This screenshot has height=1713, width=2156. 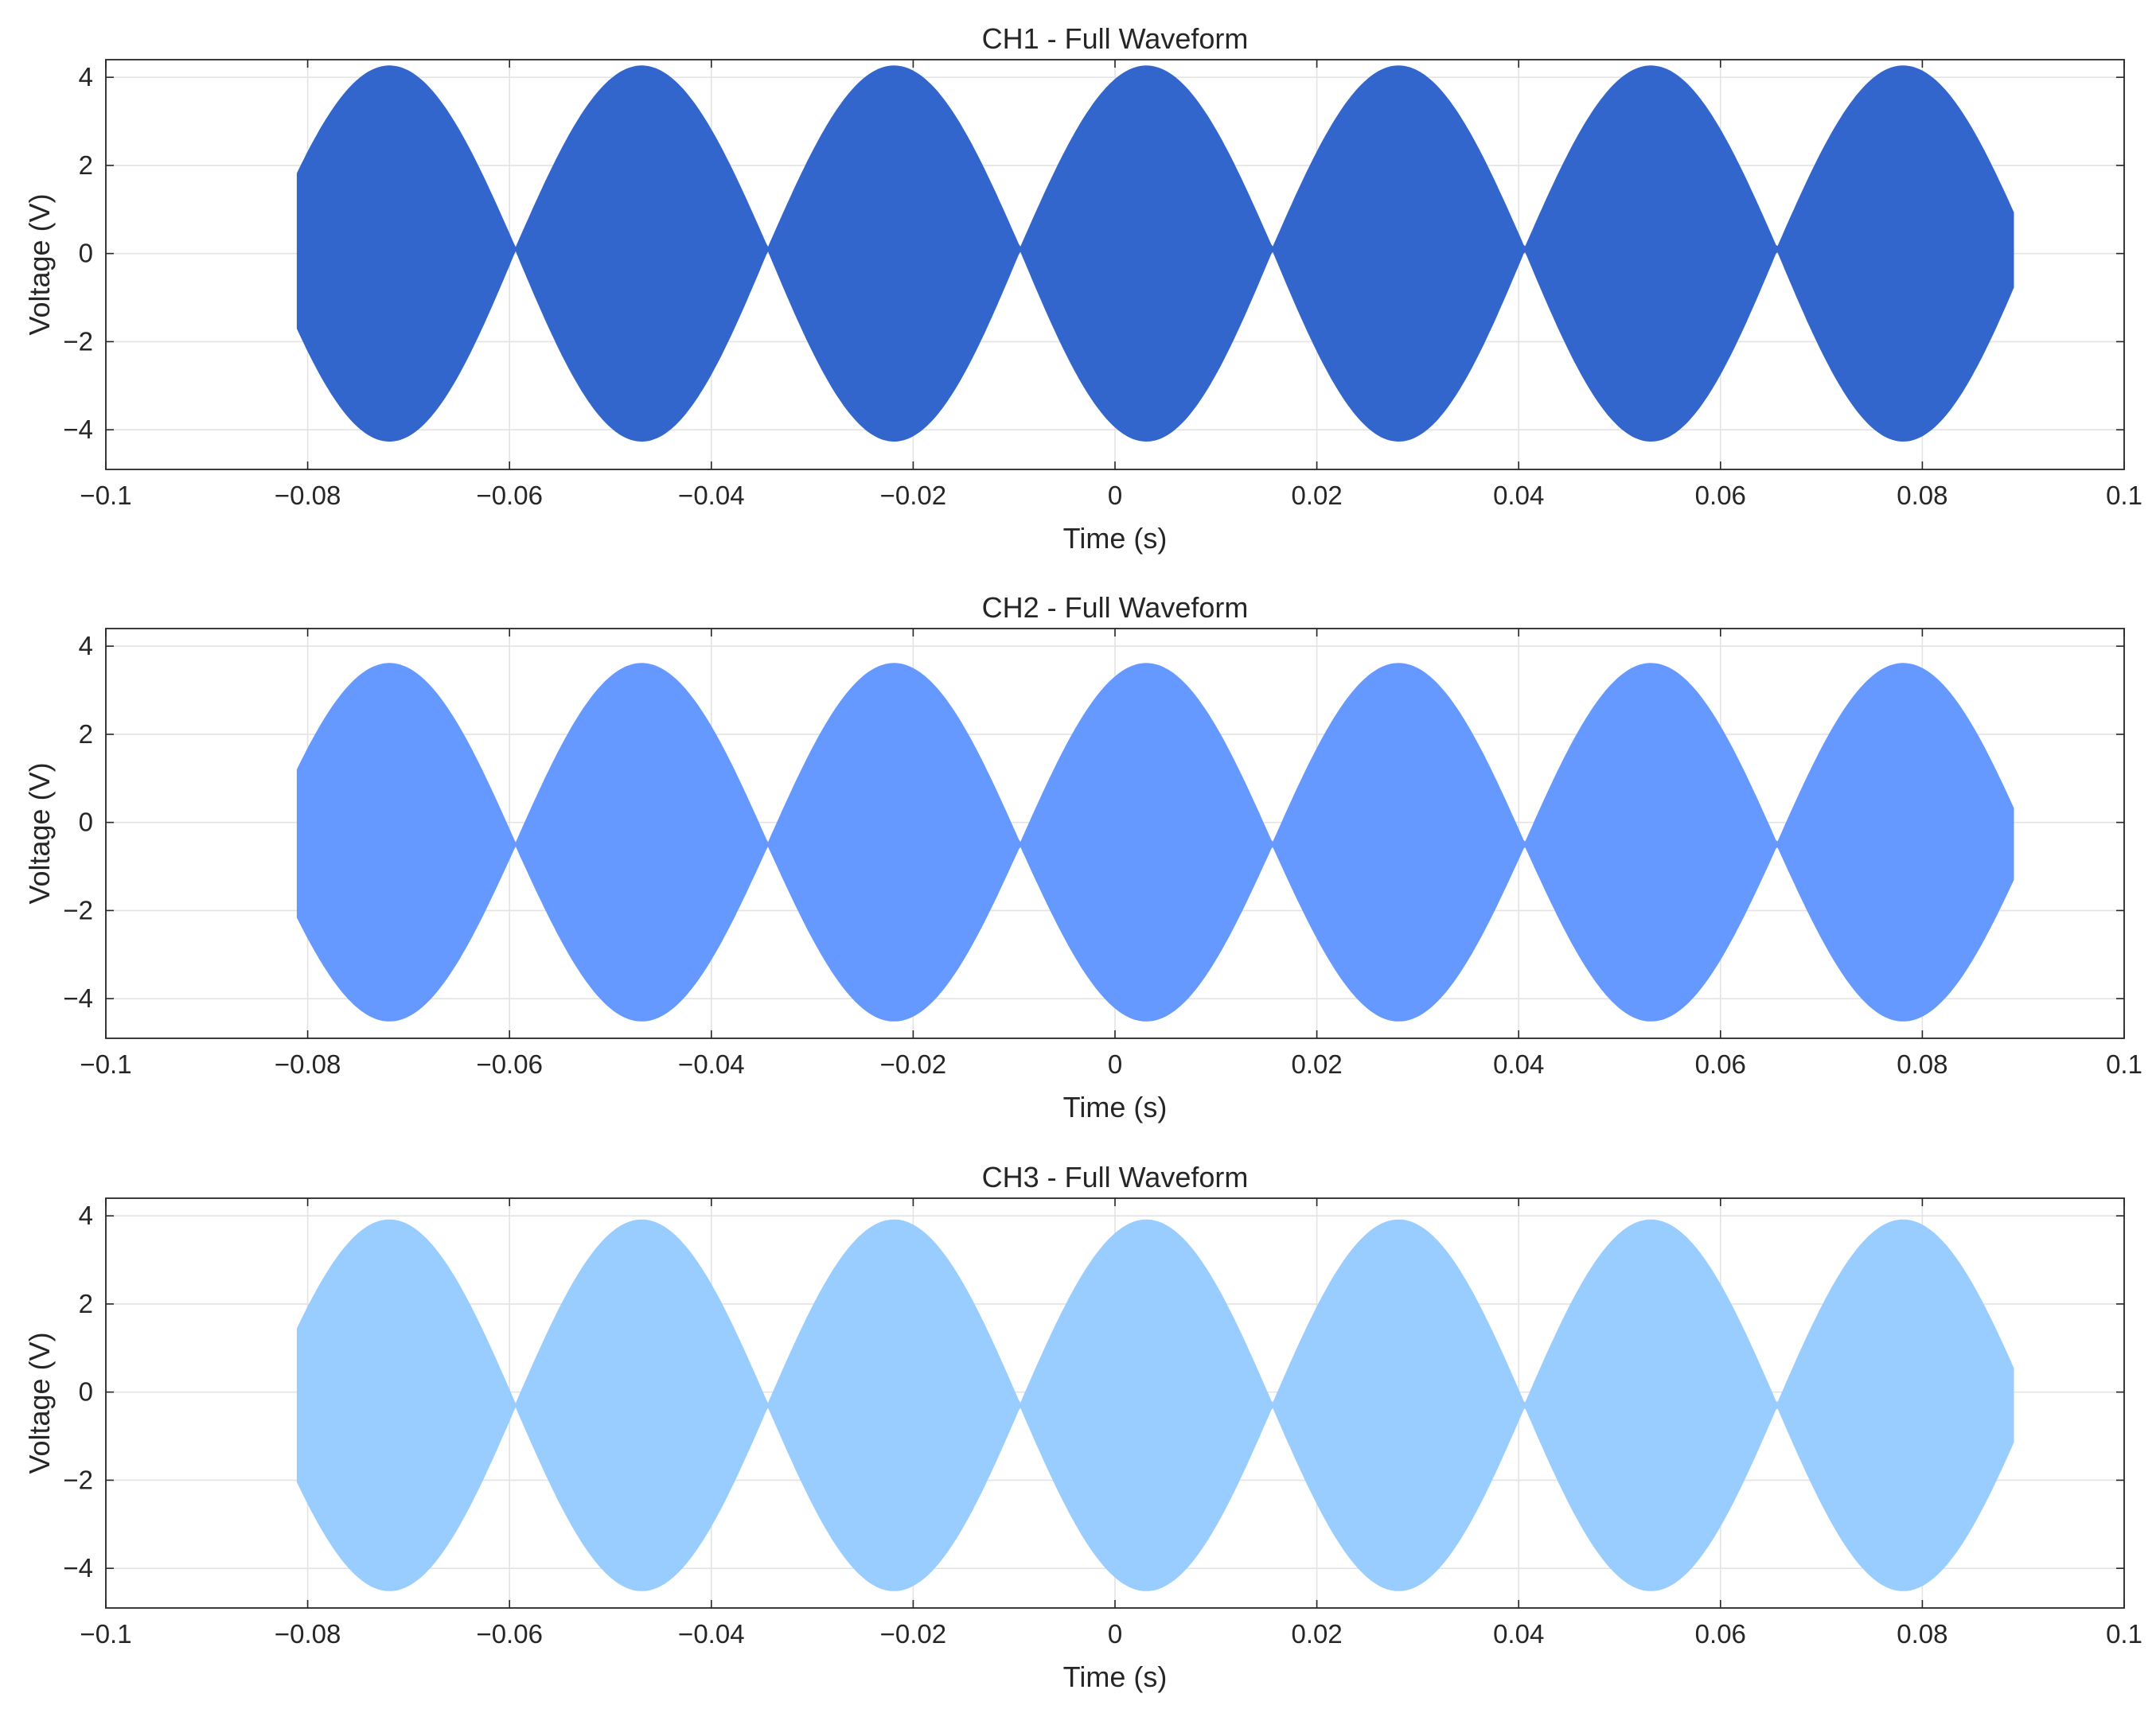 What do you see at coordinates (1116, 38) in the screenshot?
I see `subplot-title: CH1 - Full Waveform` at bounding box center [1116, 38].